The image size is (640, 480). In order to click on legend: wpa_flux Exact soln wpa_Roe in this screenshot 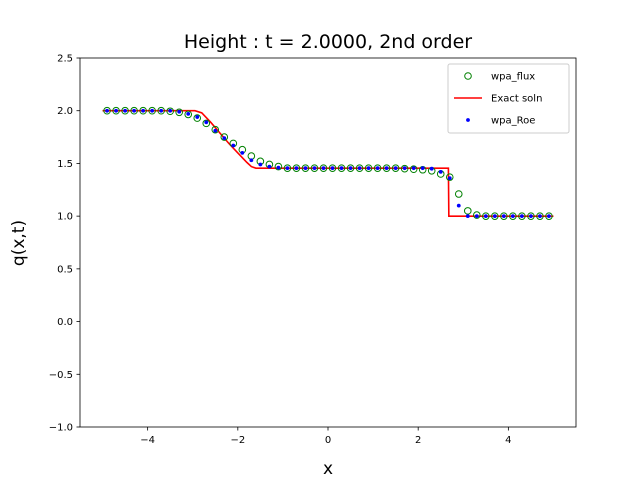, I will do `click(508, 98)`.